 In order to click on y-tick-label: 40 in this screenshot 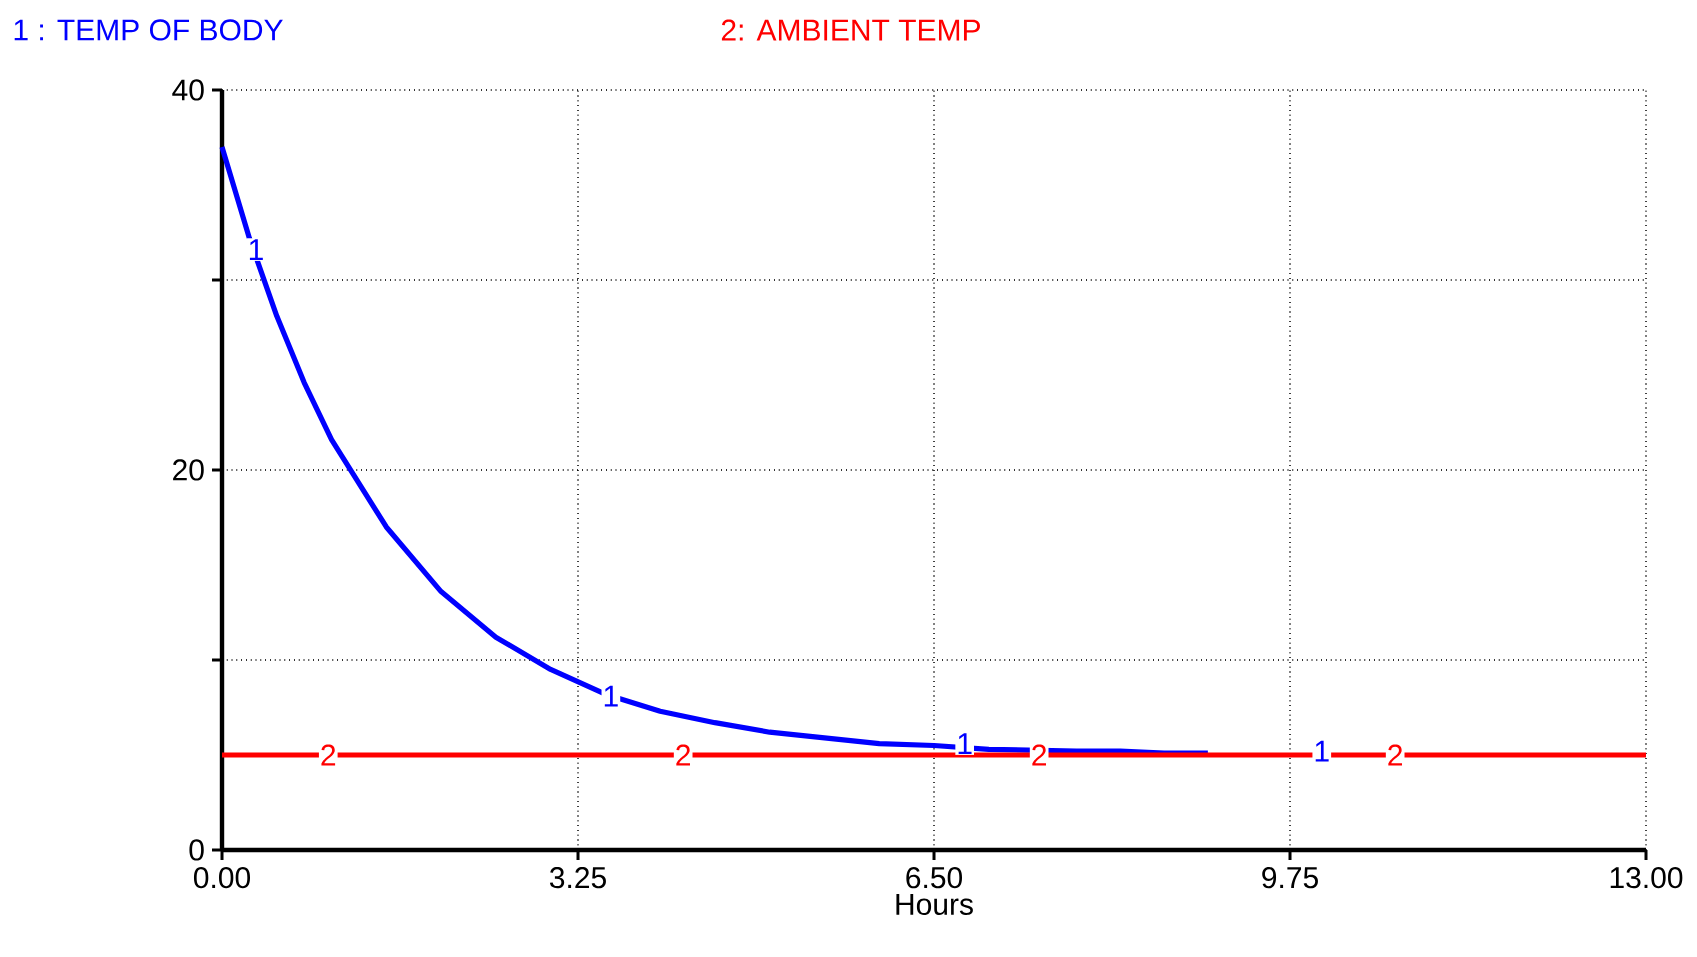, I will do `click(188, 90)`.